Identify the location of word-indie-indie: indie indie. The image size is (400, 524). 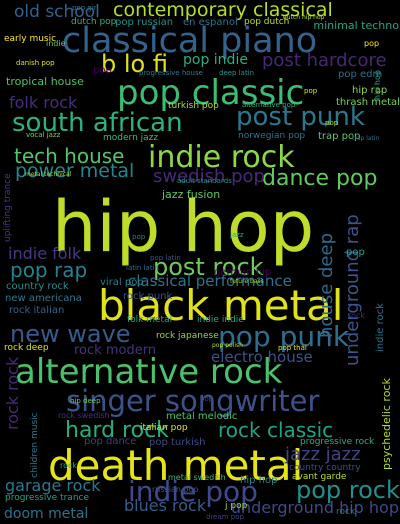
(220, 320).